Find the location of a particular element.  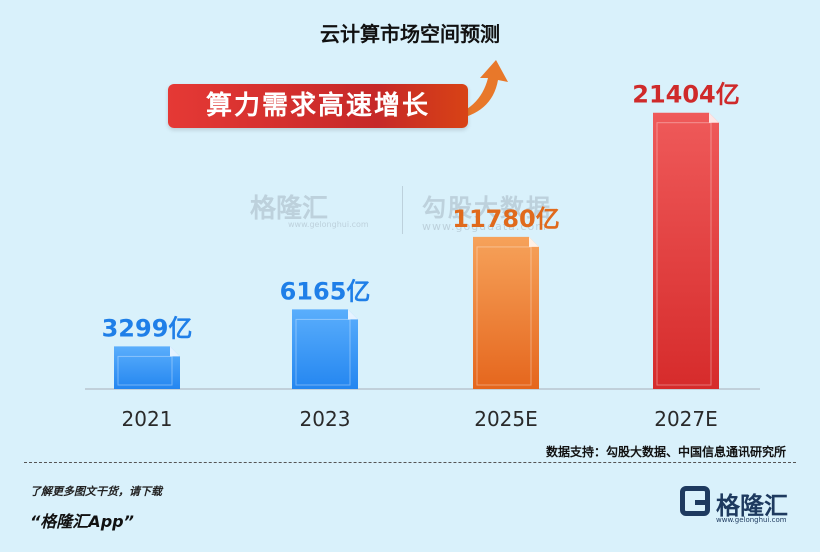

logo-text: 格隆汇 is located at coordinates (752, 506).